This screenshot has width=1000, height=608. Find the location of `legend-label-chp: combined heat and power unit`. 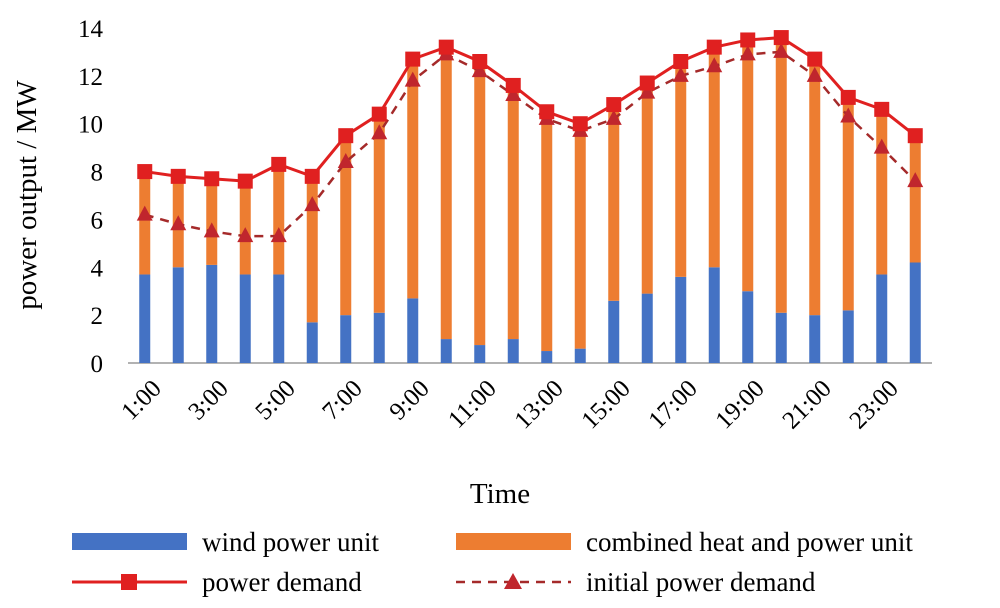

legend-label-chp: combined heat and power unit is located at coordinates (749, 542).